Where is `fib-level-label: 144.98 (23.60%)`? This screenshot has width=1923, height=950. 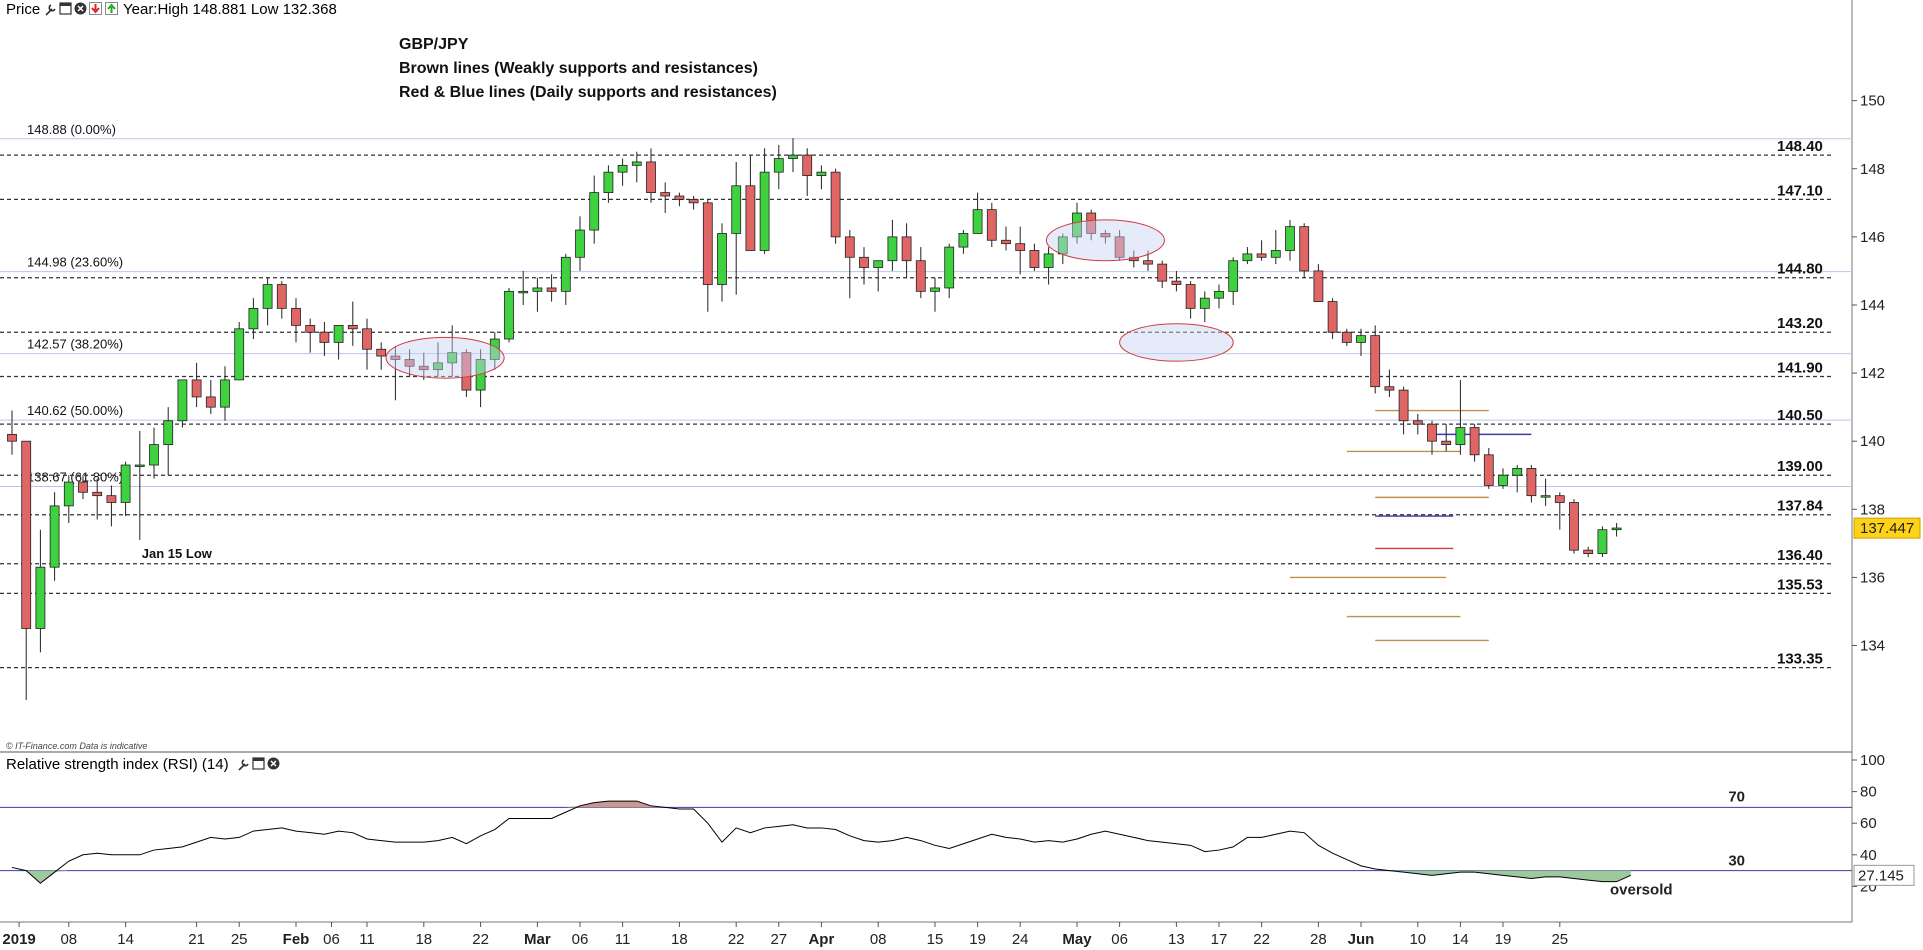
fib-level-label: 144.98 (23.60%) is located at coordinates (75, 262).